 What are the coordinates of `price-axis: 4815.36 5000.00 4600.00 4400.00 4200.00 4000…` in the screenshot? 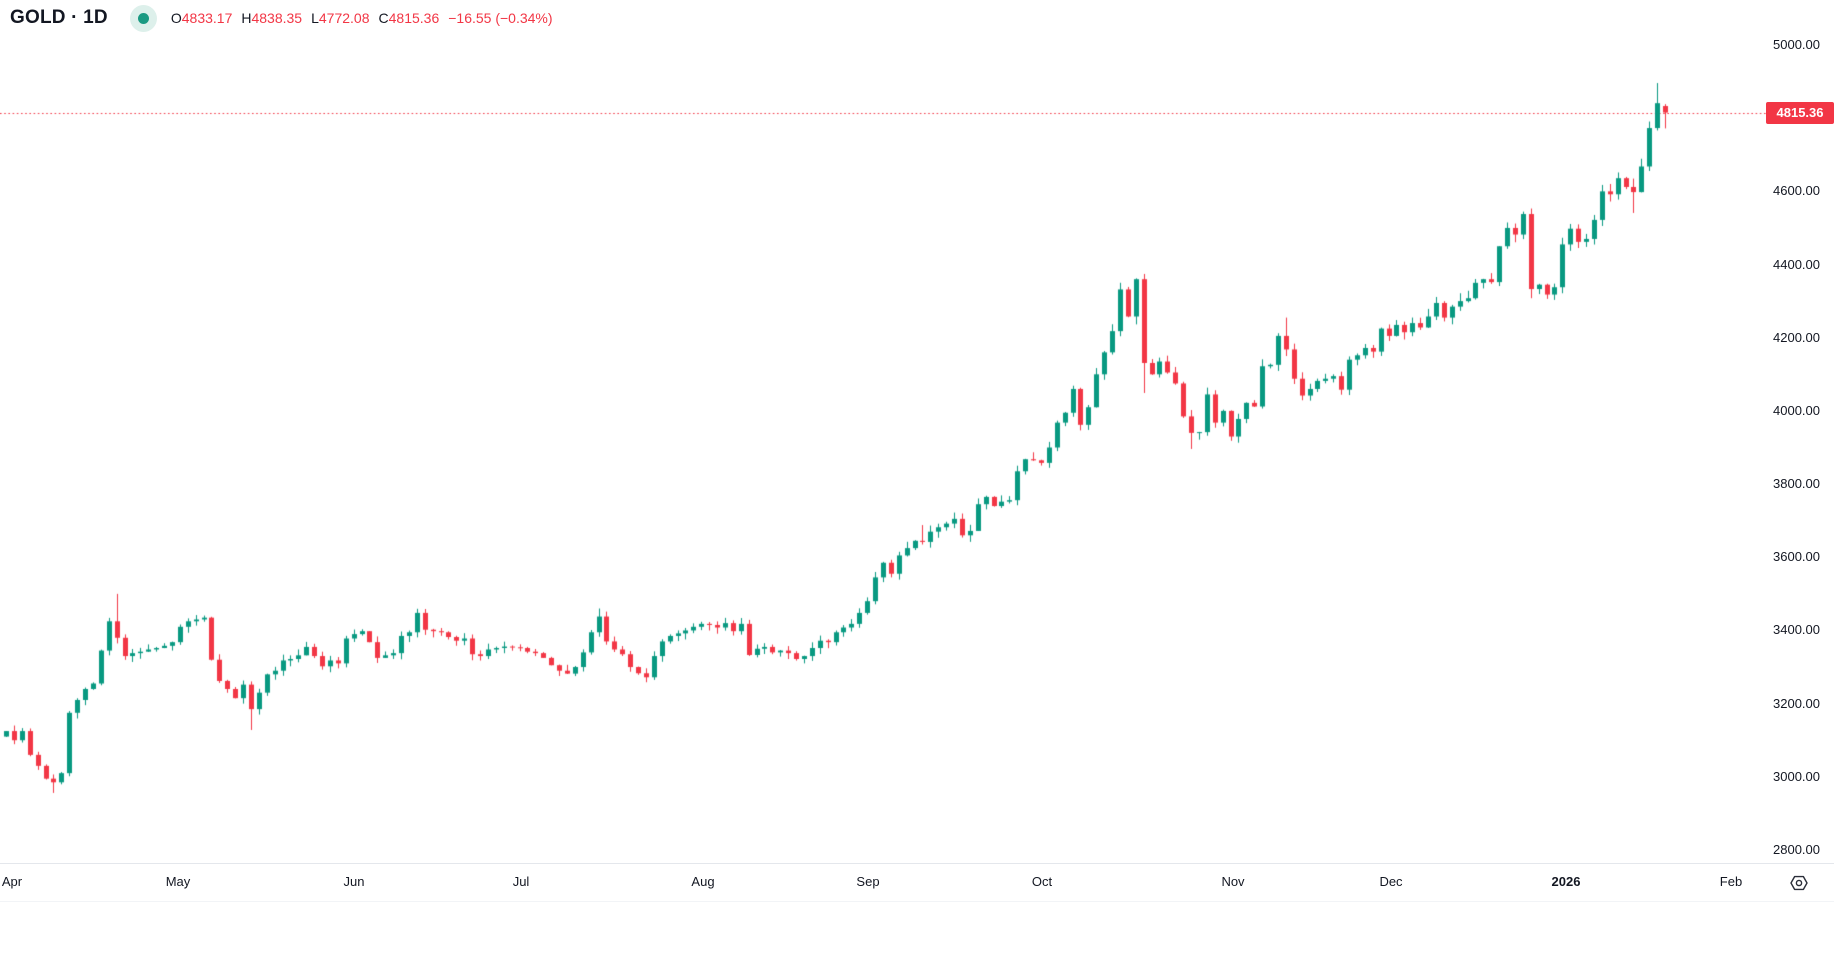 It's located at (1800, 431).